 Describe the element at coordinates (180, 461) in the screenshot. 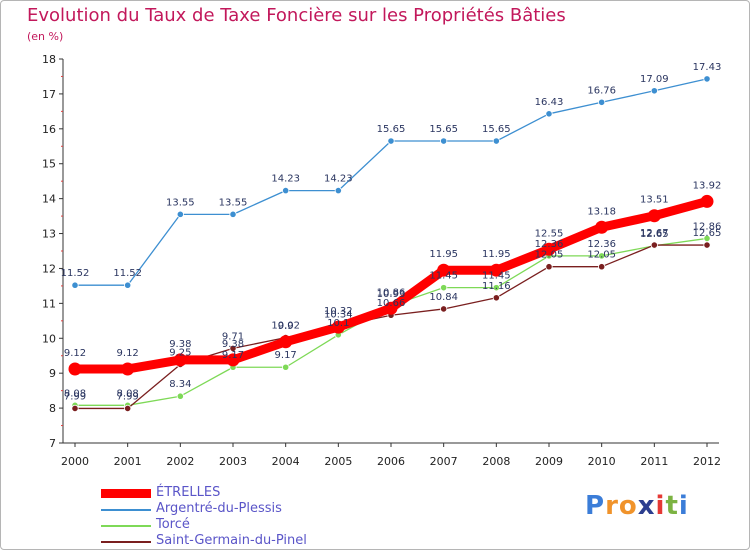

I see `x-tick-label: 2002` at that location.